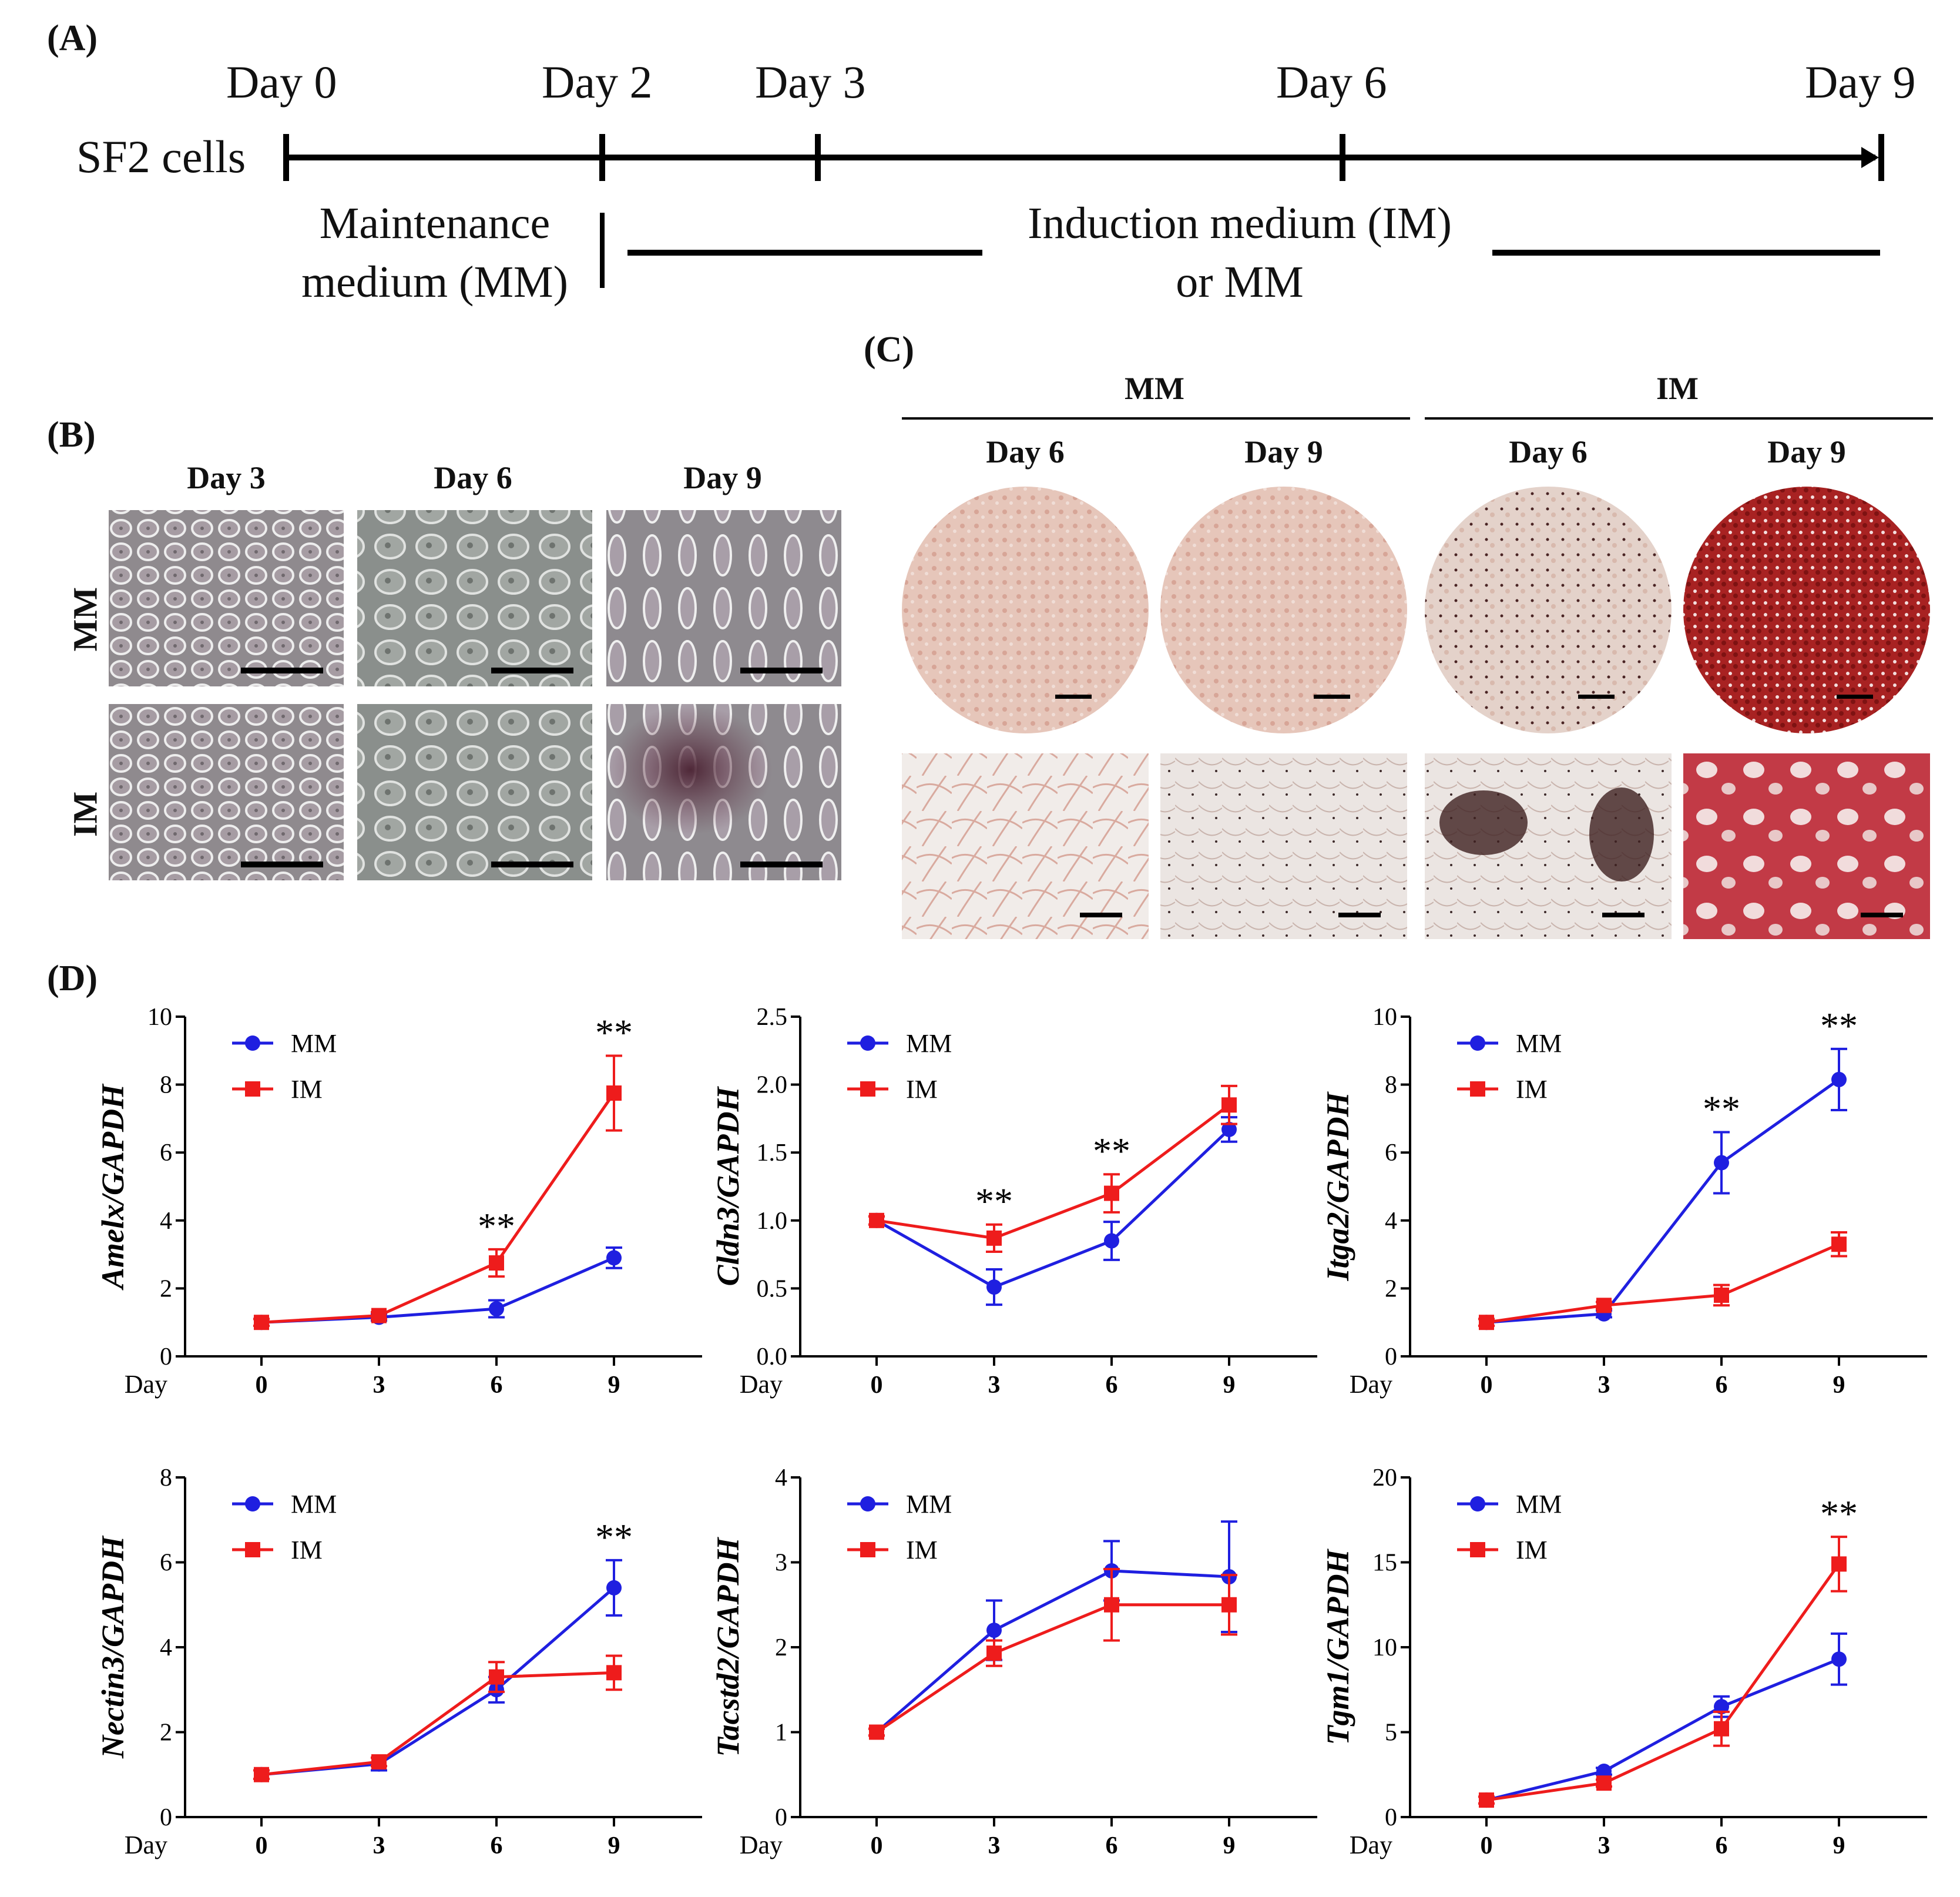 This screenshot has width=1960, height=1897. Describe the element at coordinates (398, 1201) in the screenshot. I see `chart-0: 0 2 4 6 8 10 0 3 6 9 Day Amelx/GAPDH ** ** MM IM` at that location.